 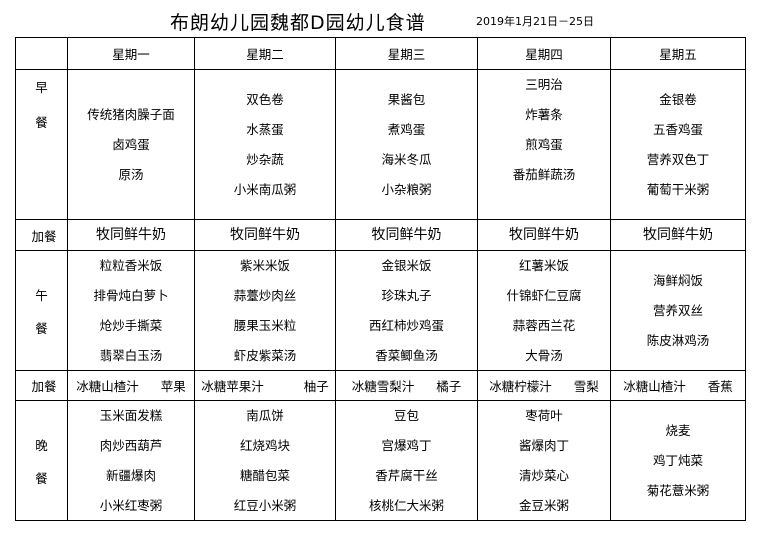 I want to click on menu-cell: 双色卷水蒸蛋炒杂蔬小米南瓜粥, so click(x=265, y=144).